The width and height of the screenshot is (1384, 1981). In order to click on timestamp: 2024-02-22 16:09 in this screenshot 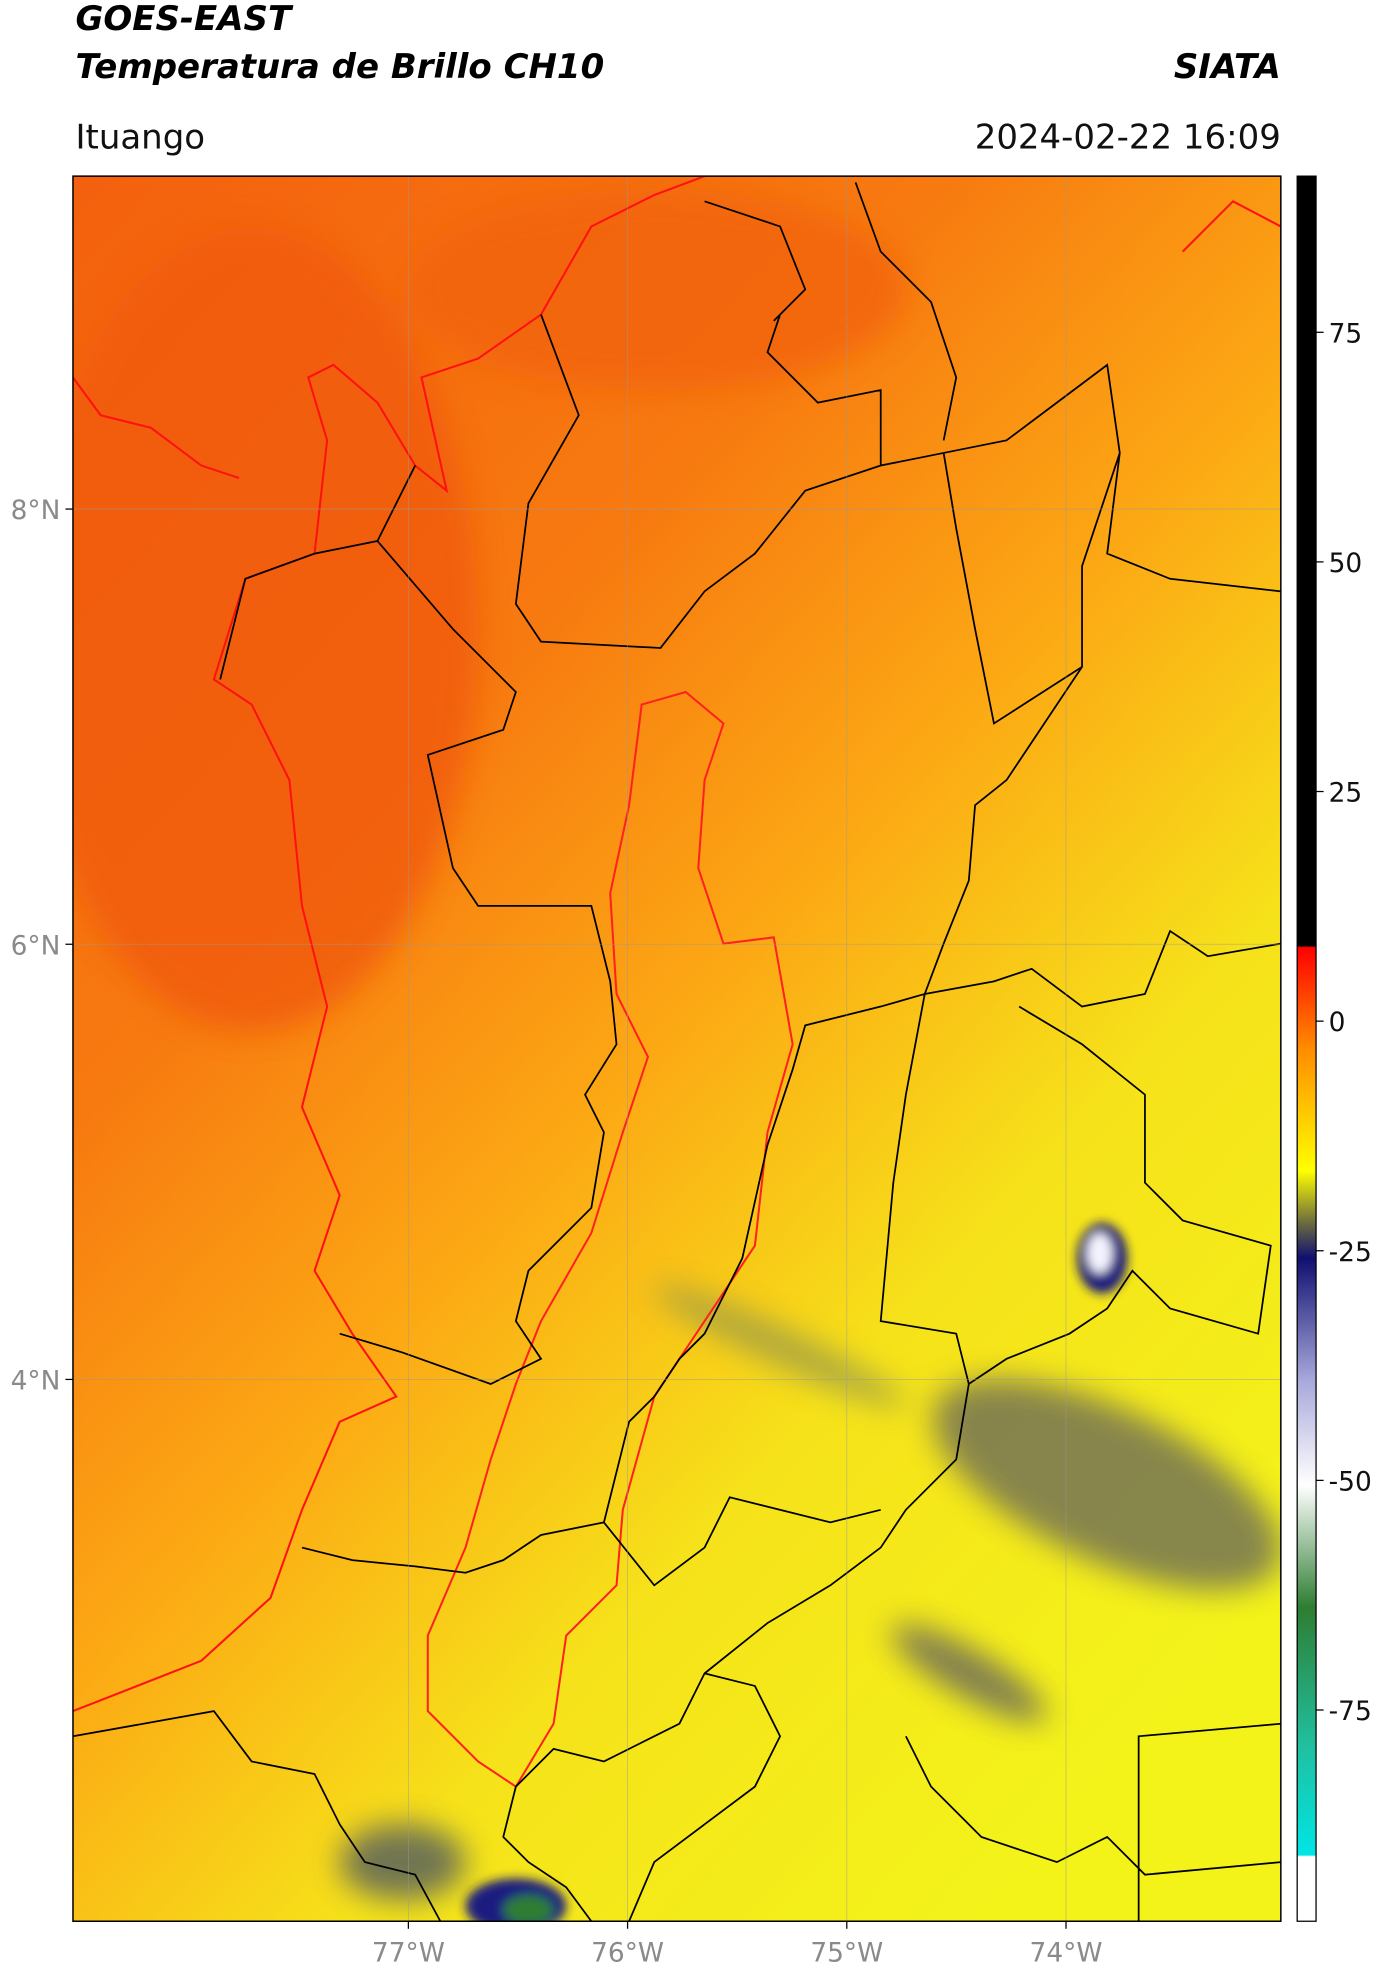, I will do `click(1128, 137)`.